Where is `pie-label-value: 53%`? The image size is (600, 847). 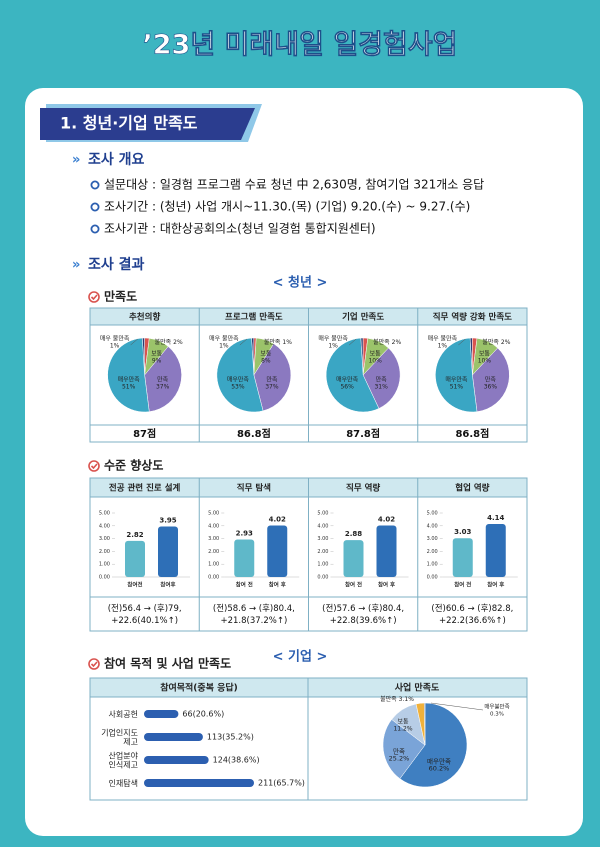
pie-label-value: 53% is located at coordinates (238, 386).